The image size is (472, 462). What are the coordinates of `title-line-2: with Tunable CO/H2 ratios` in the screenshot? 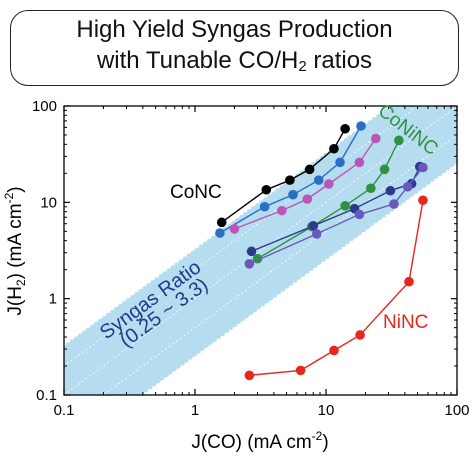 It's located at (234, 63).